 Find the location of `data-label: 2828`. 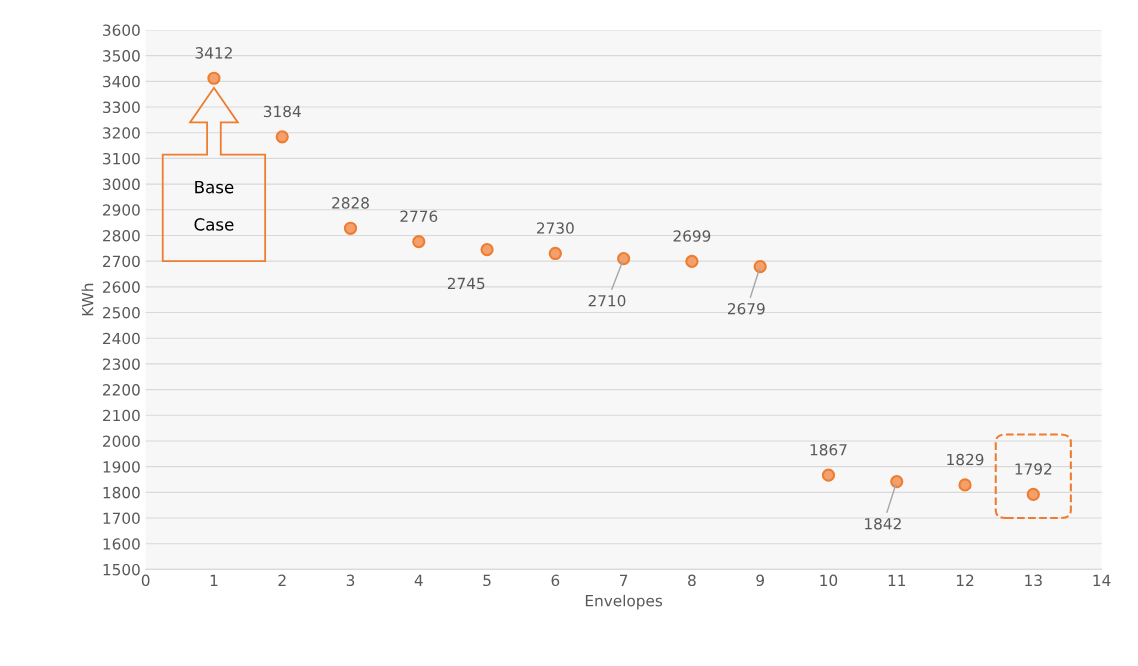

data-label: 2828 is located at coordinates (350, 203).